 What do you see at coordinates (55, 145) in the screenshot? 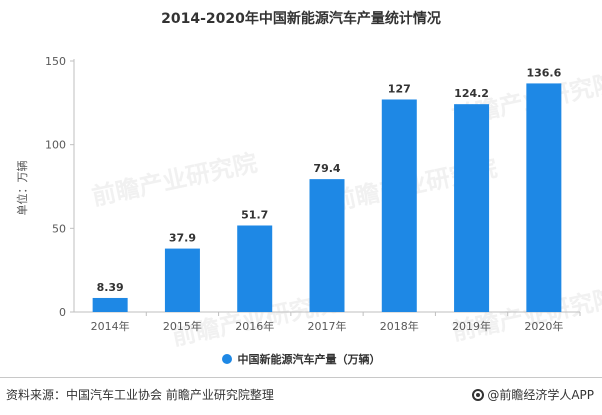
I see `y-tick-label: 100` at bounding box center [55, 145].